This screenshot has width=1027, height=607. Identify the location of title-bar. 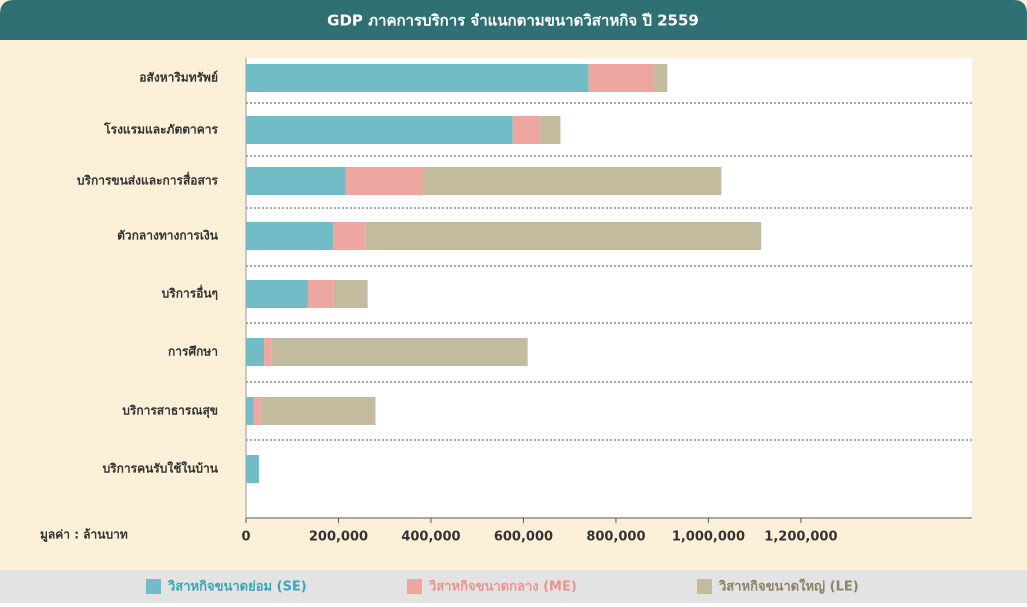
(513, 20).